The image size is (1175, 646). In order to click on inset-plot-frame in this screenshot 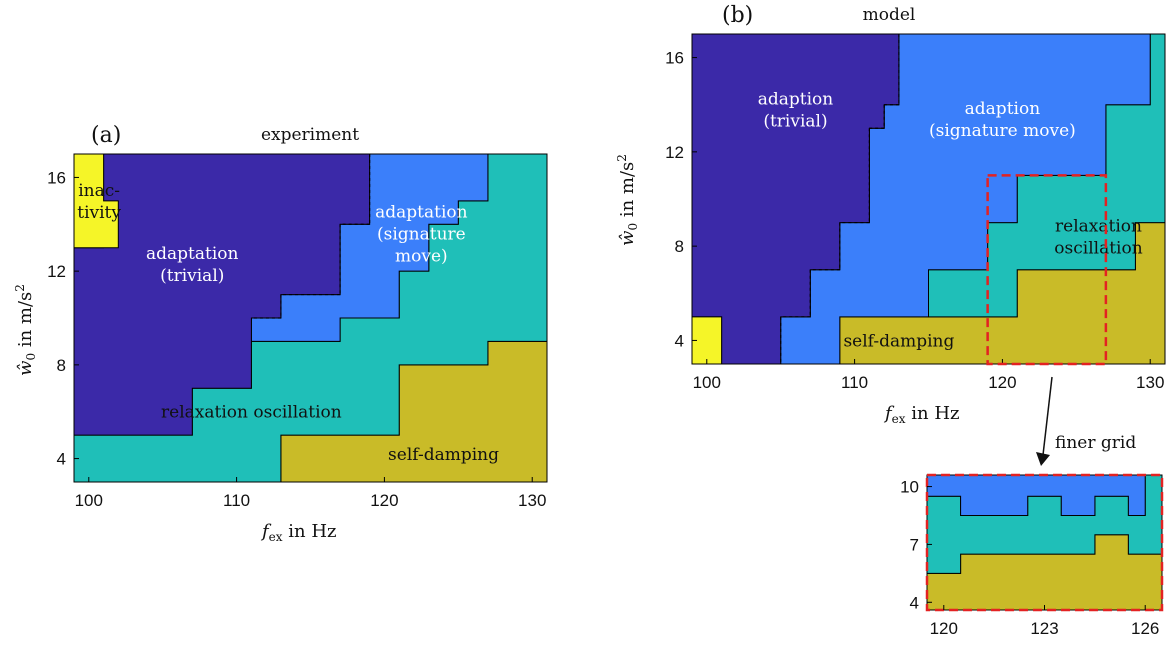, I will do `click(1044, 542)`.